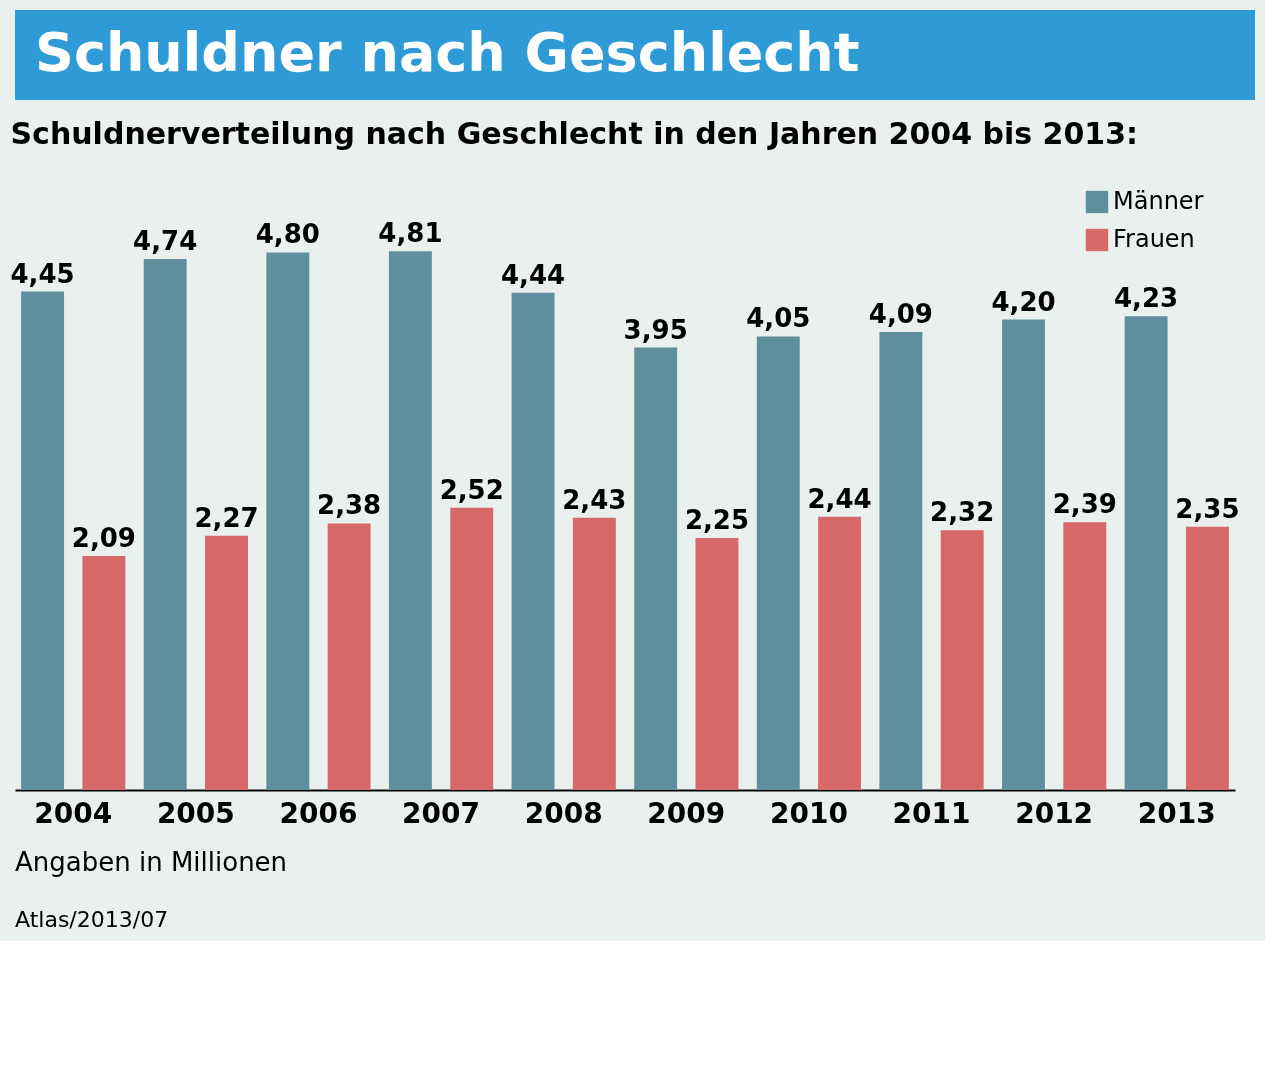 Image resolution: width=1280 pixels, height=1069 pixels. I want to click on x-tick-label: 2009, so click(686, 813).